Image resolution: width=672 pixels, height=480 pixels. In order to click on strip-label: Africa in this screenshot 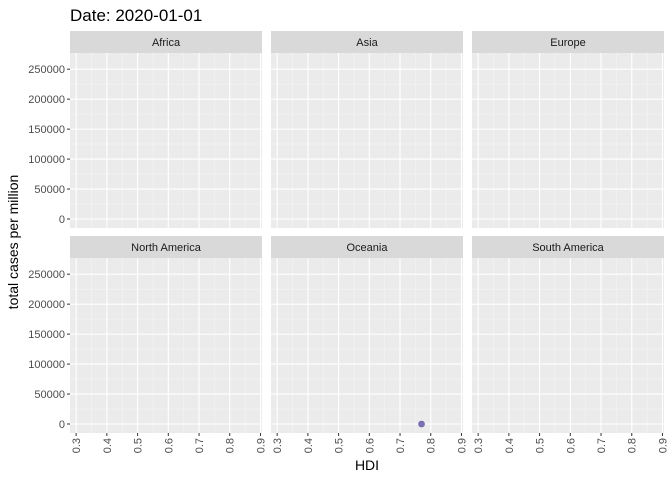, I will do `click(166, 43)`.